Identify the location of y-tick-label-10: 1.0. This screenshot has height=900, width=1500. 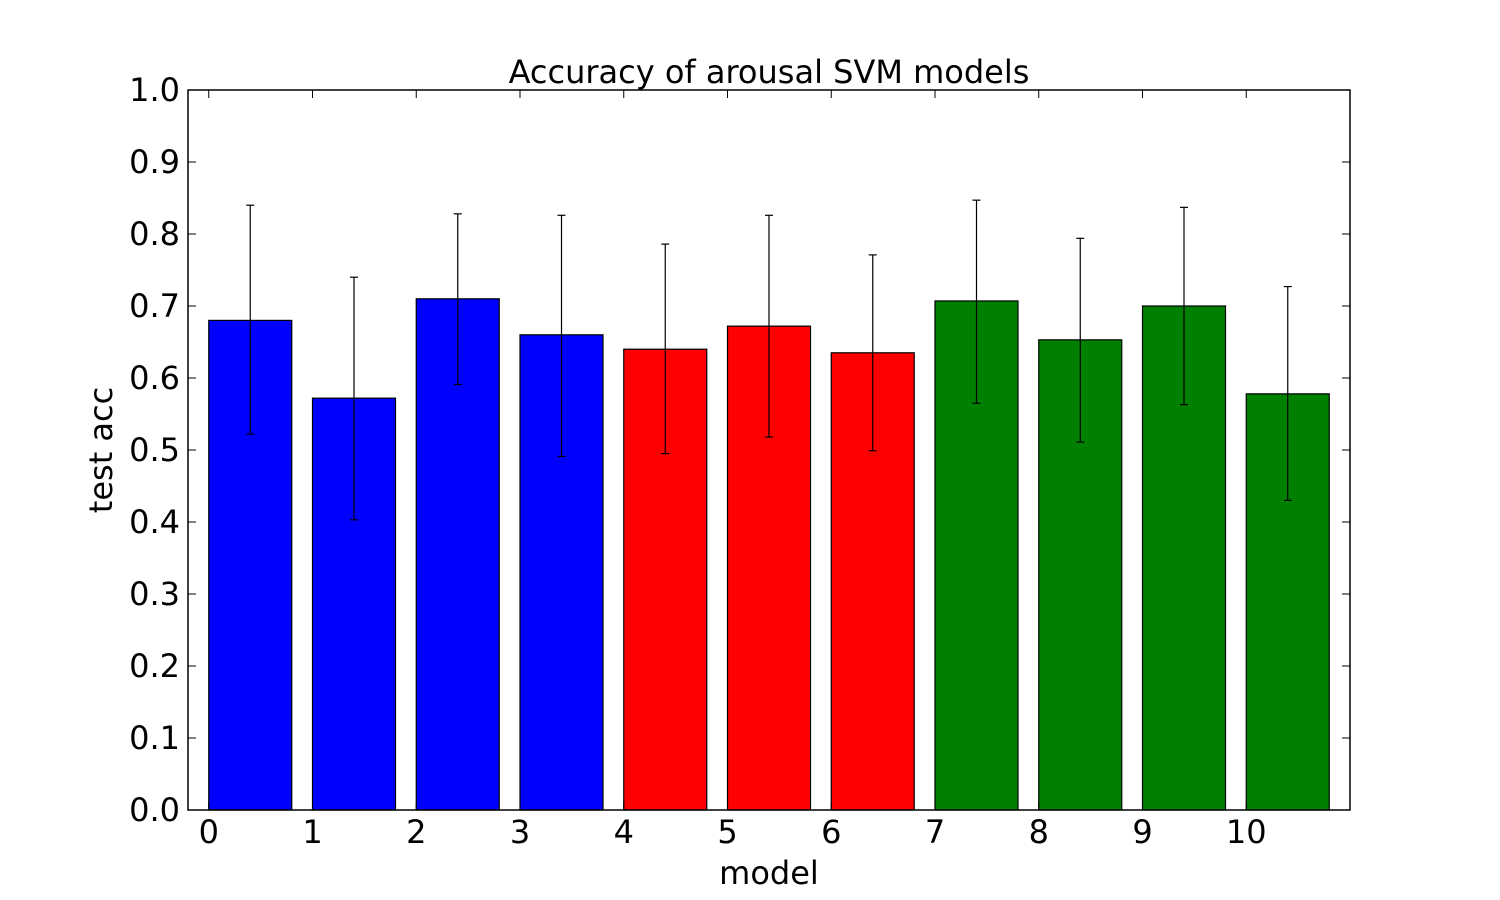
(154, 90).